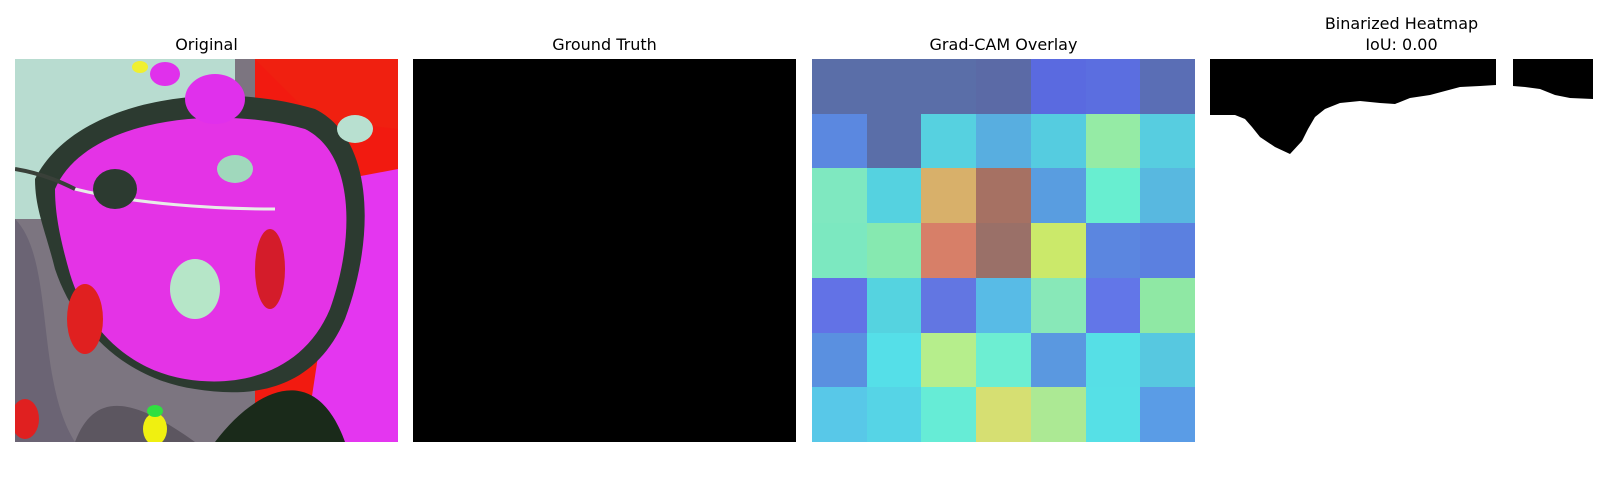 The height and width of the screenshot is (500, 1600). What do you see at coordinates (1401, 23) in the screenshot?
I see `panel-title: Binarized Heatmap` at bounding box center [1401, 23].